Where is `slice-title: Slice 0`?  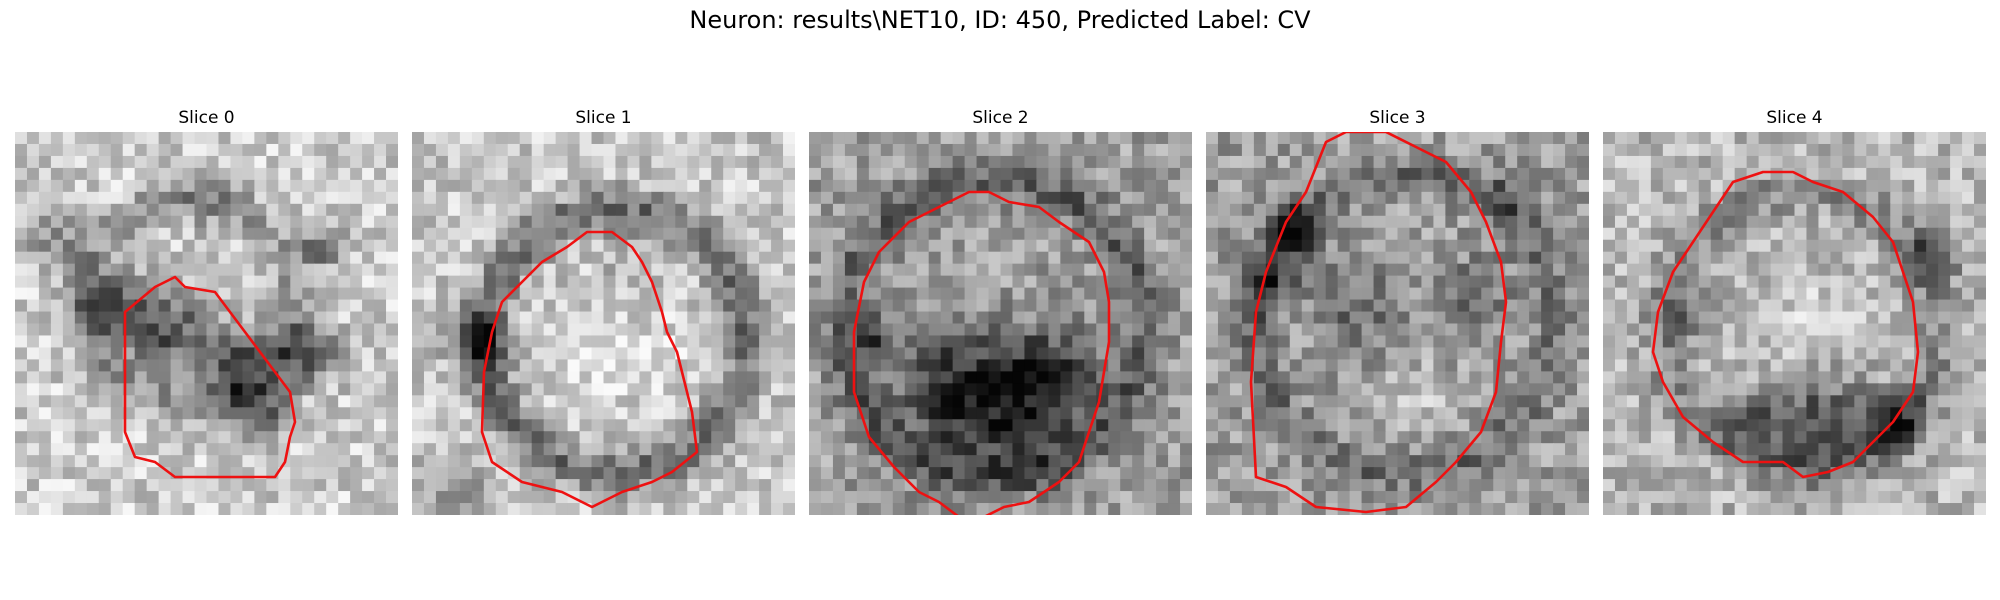 slice-title: Slice 0 is located at coordinates (206, 118).